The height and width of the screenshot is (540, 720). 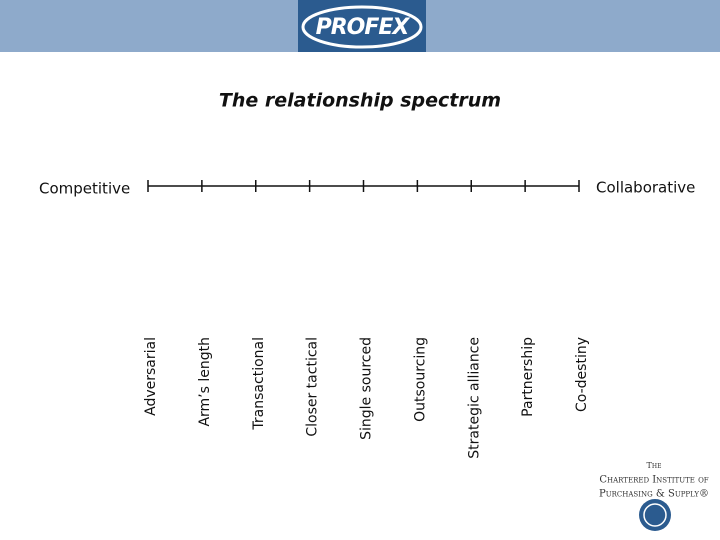 I want to click on spectrum-point-label: Outsourcing, so click(x=420, y=379).